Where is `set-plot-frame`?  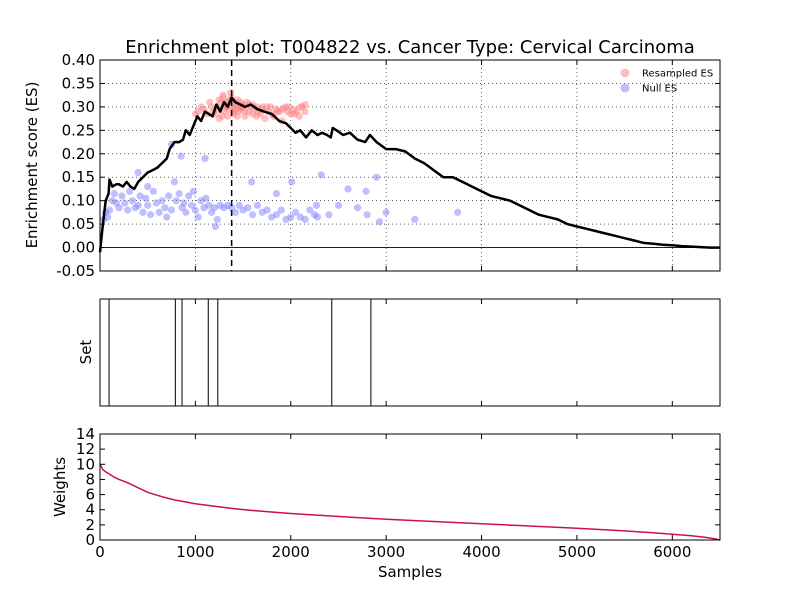 set-plot-frame is located at coordinates (410, 352).